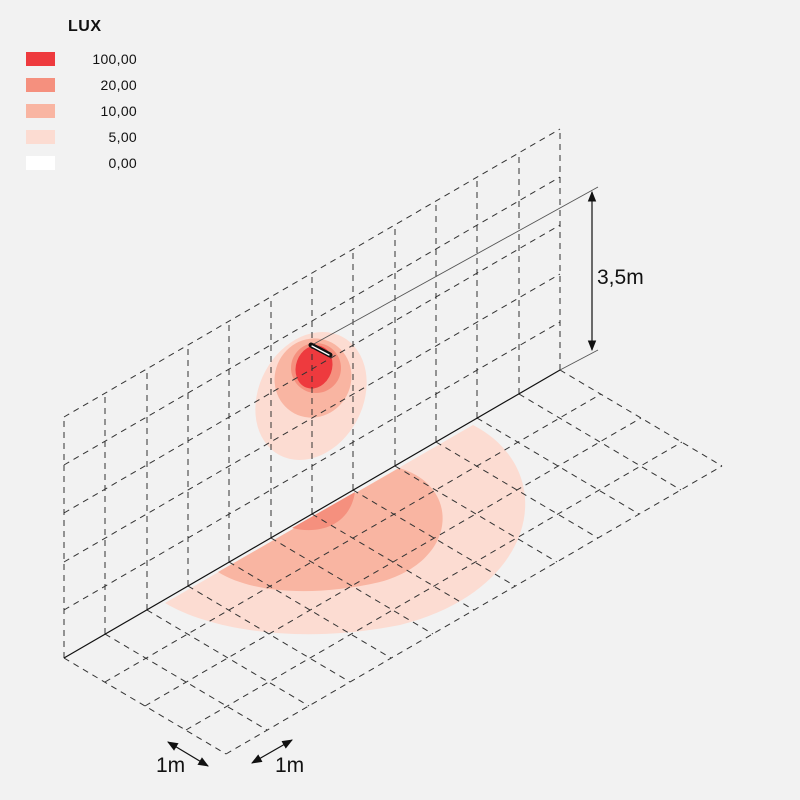 The image size is (800, 800). I want to click on legend-row-4: 0,00, so click(81, 163).